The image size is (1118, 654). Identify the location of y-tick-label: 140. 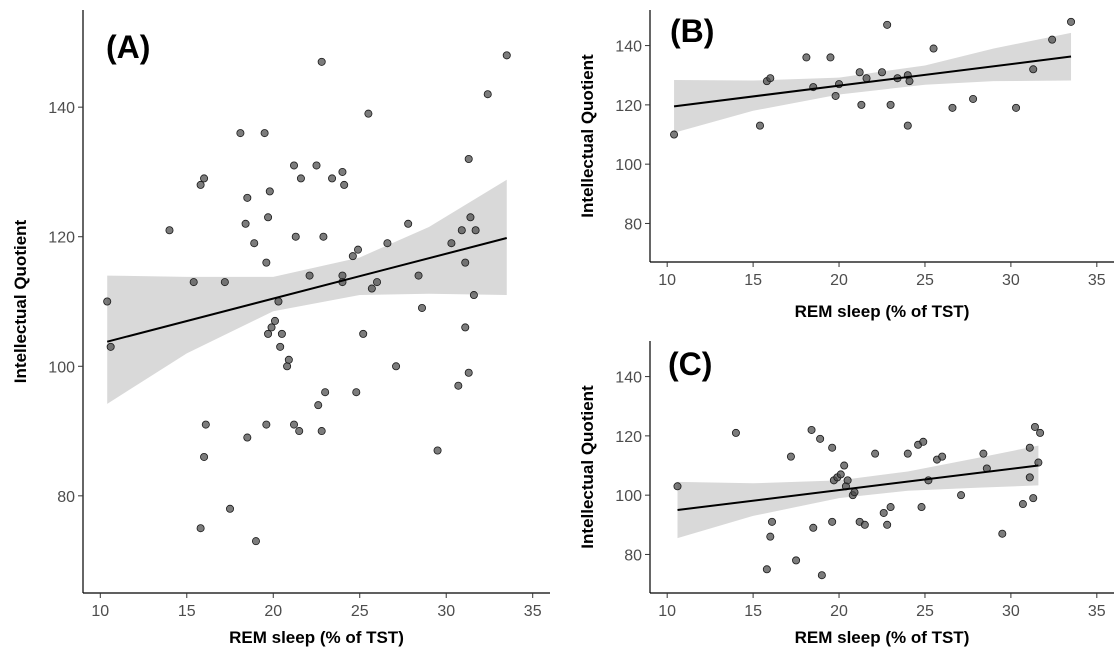
(628, 378).